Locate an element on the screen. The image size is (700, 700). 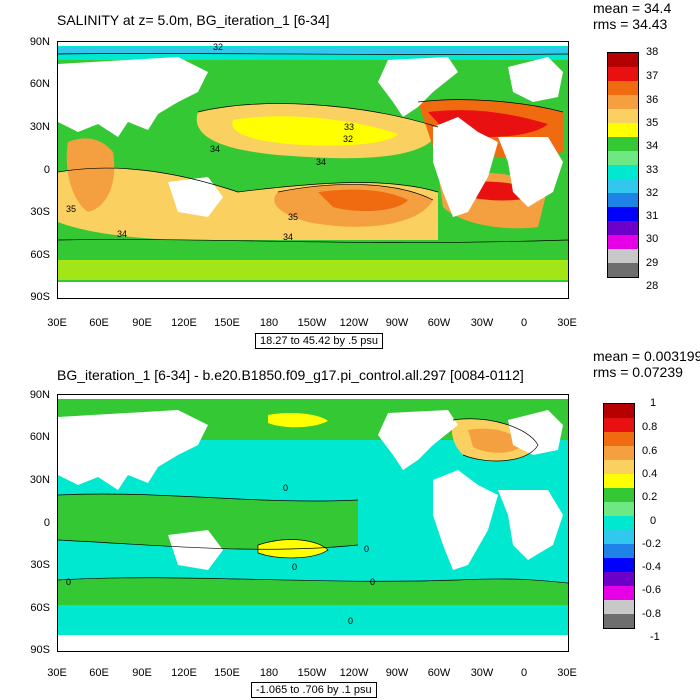
colorbar-label: 33 is located at coordinates (652, 170).